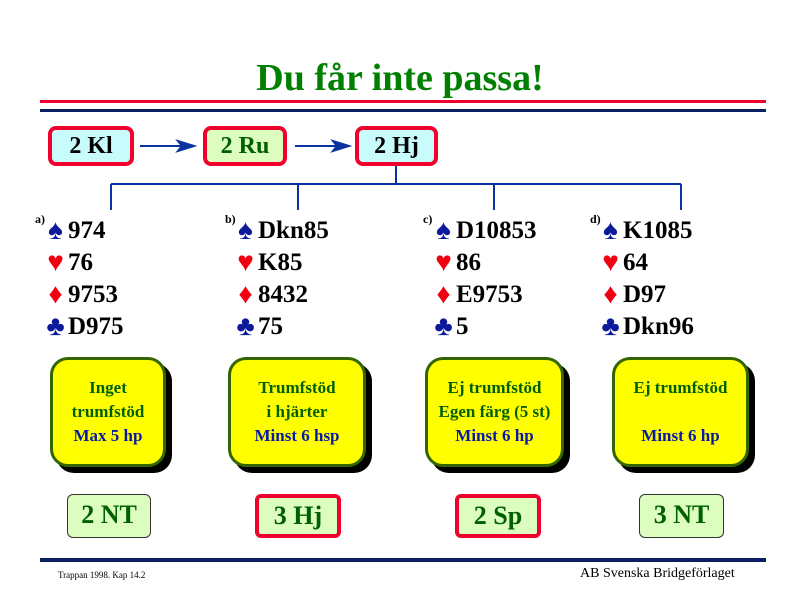 The height and width of the screenshot is (600, 800). I want to click on suit-row-spades: ♠ K1085, so click(642, 231).